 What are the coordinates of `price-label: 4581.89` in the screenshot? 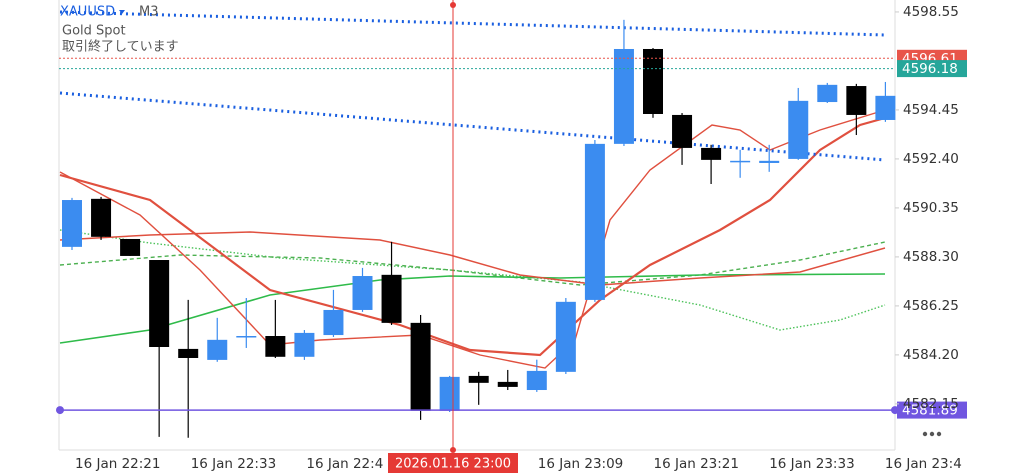 It's located at (930, 411).